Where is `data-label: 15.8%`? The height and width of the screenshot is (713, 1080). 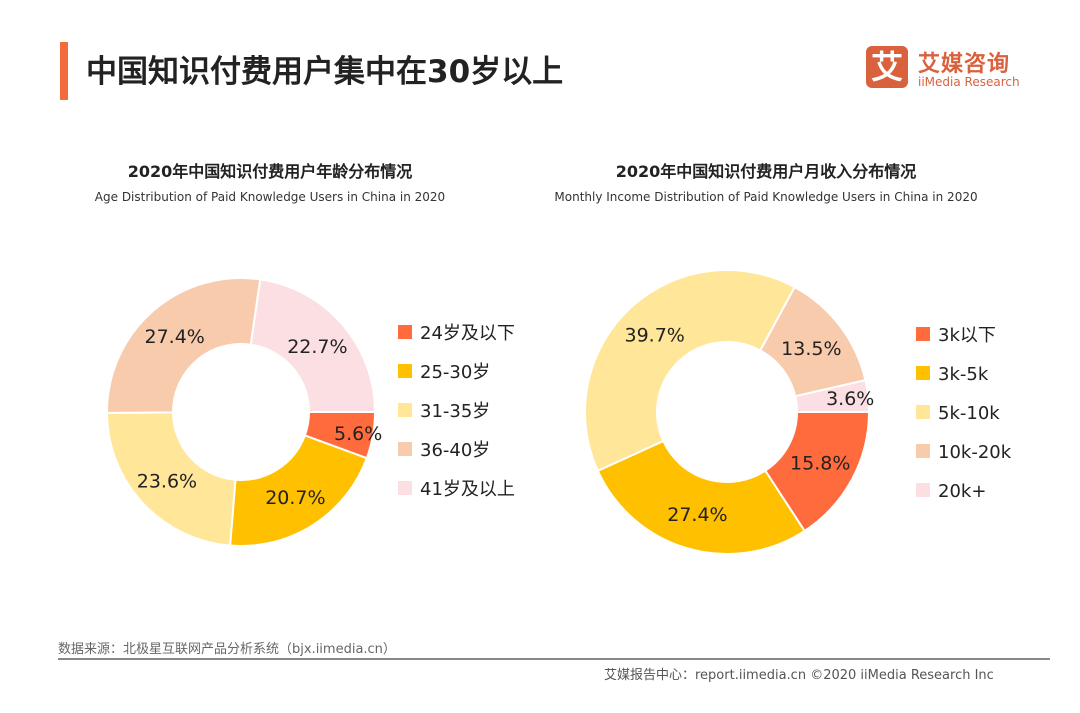
data-label: 15.8% is located at coordinates (820, 463).